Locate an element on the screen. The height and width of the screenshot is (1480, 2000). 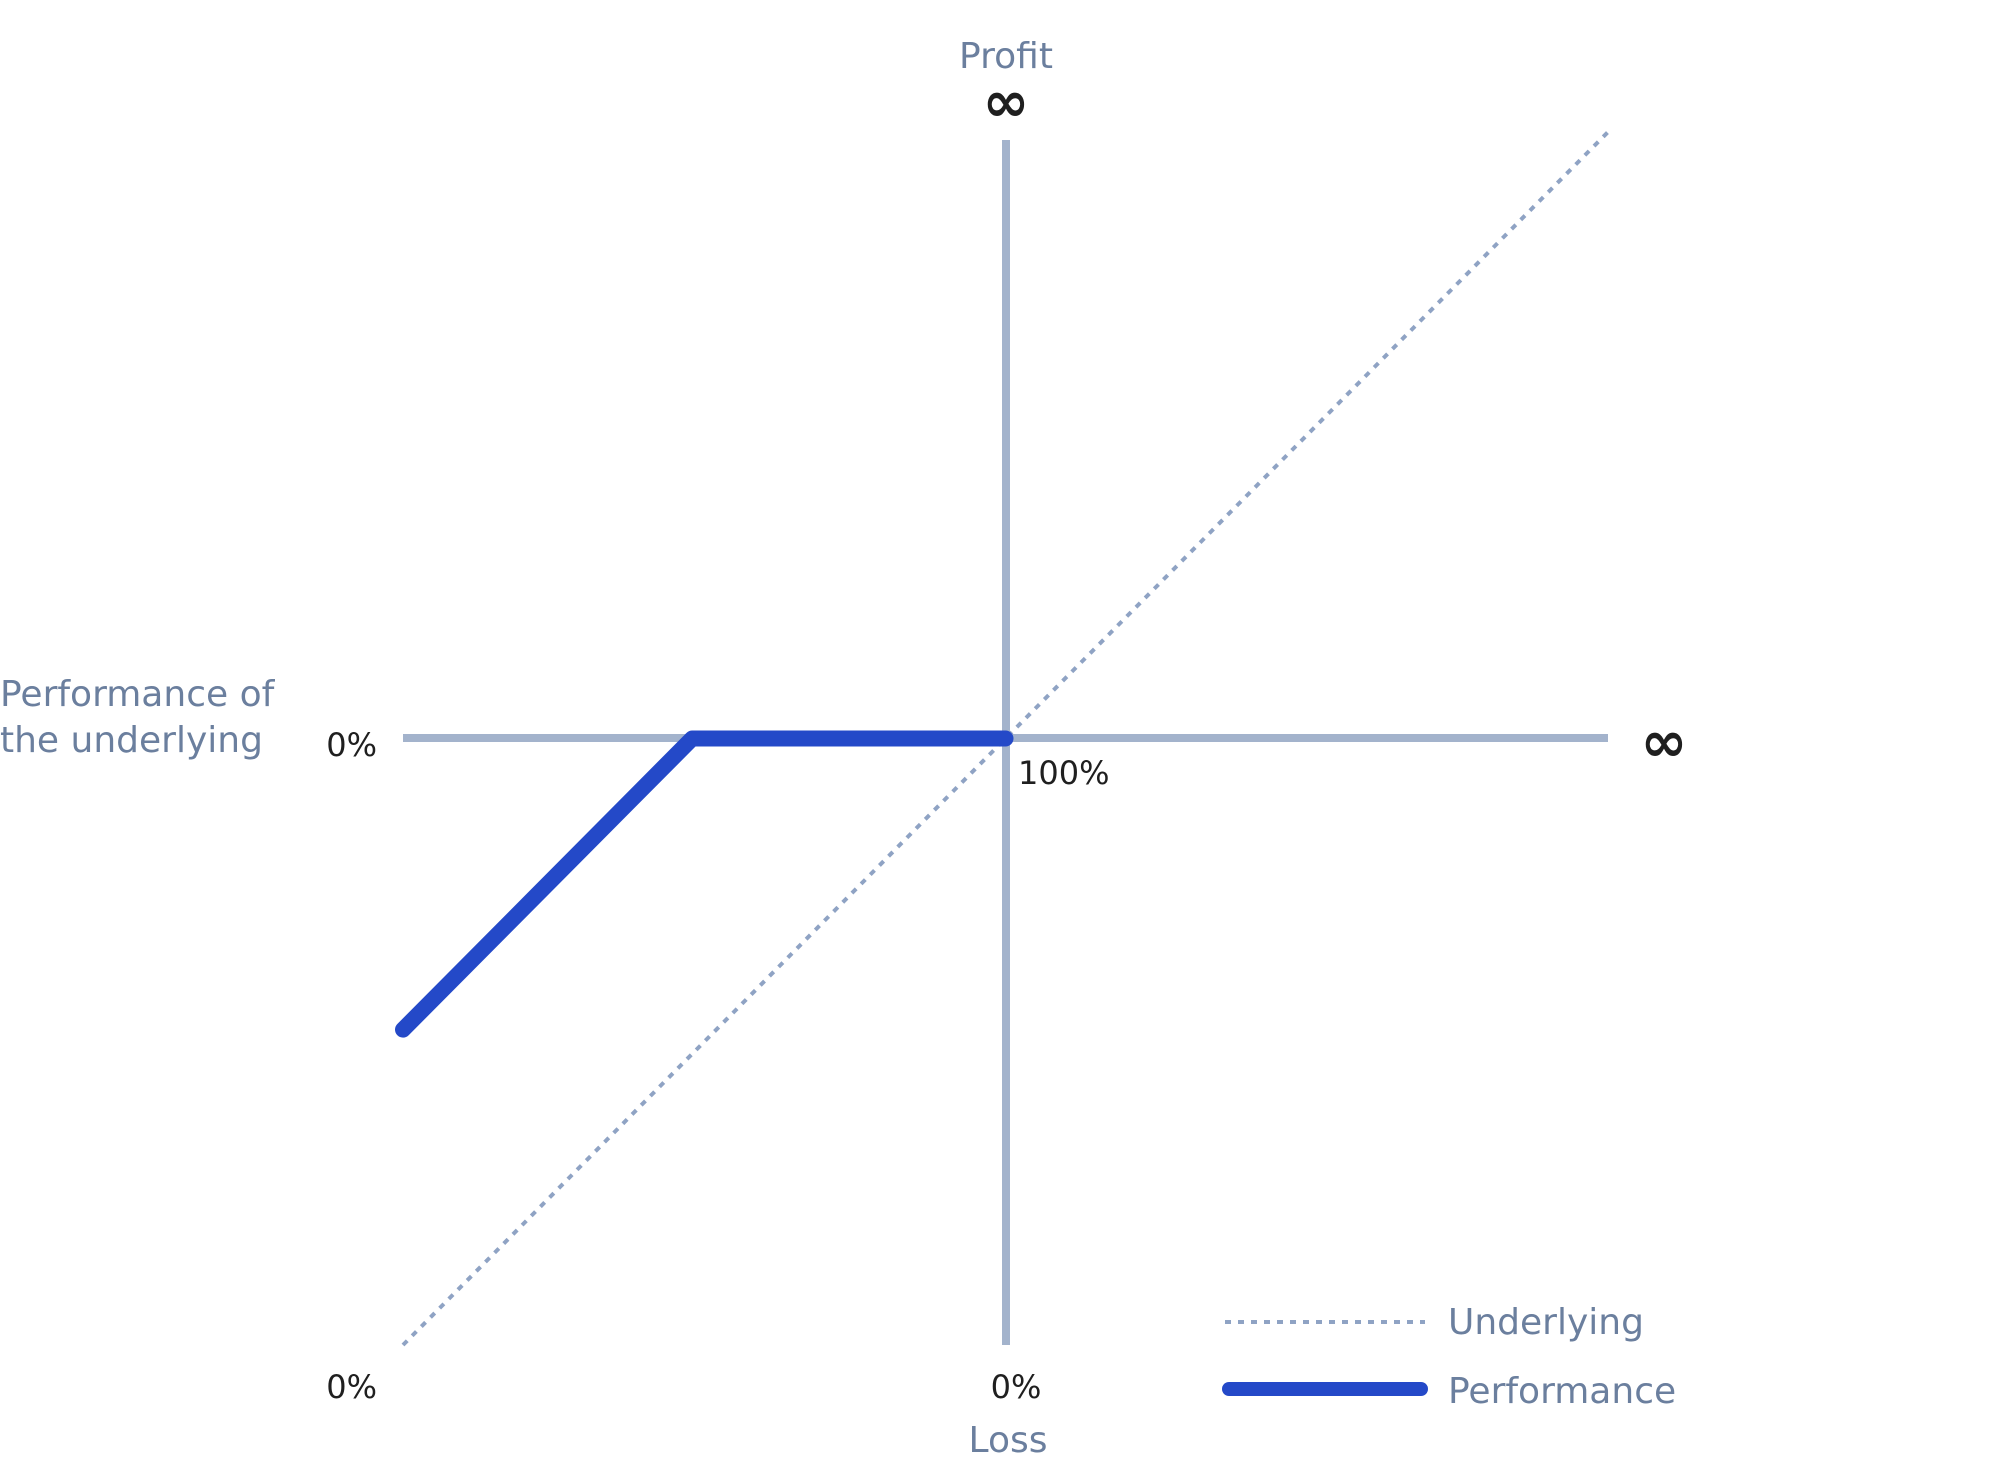
hundred-pct-label: 100% is located at coordinates (1063, 773).